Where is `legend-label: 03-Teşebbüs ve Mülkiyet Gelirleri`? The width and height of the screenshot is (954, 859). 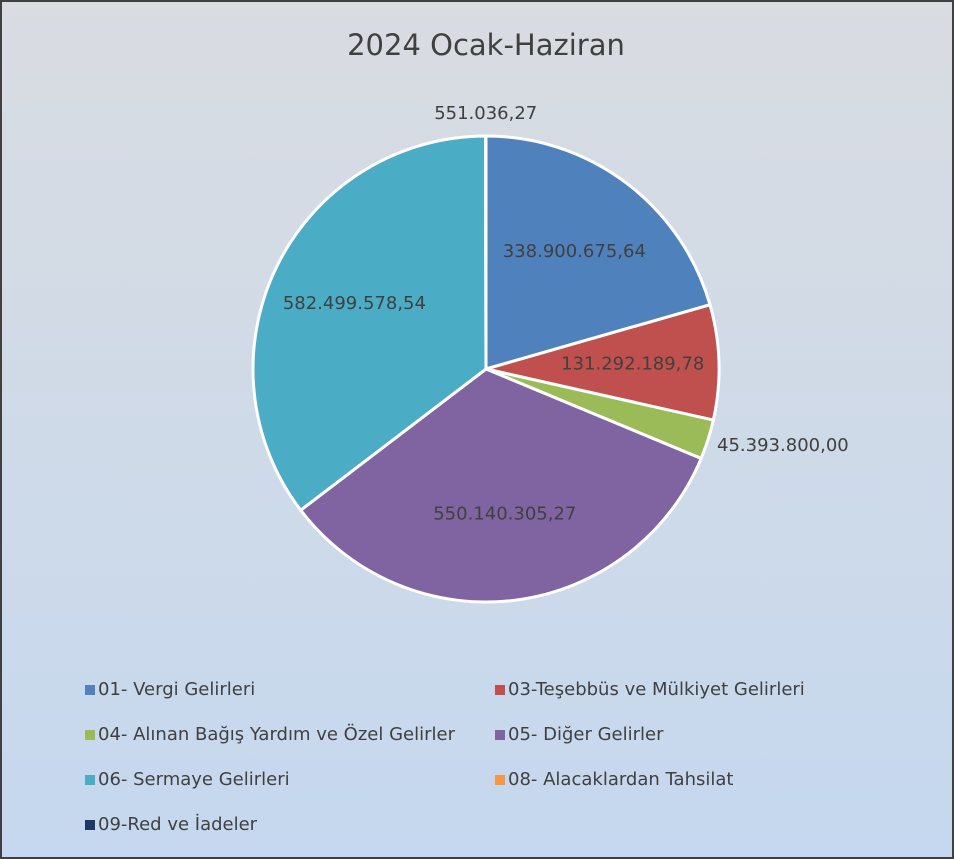
legend-label: 03-Teşebbüs ve Mülkiyet Gelirleri is located at coordinates (656, 689).